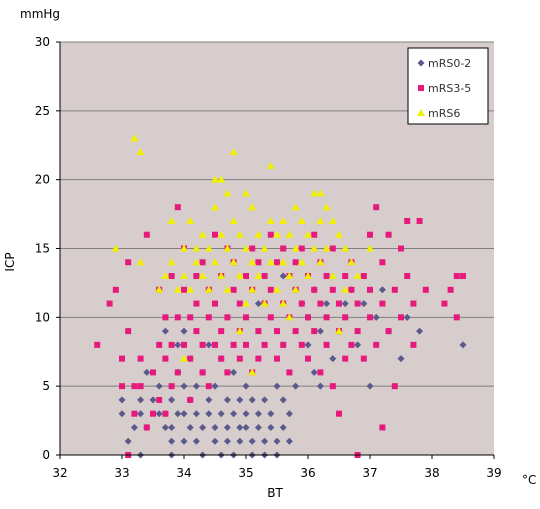 The image size is (540, 509). Describe the element at coordinates (421, 63) in the screenshot. I see `legend-marker-diamond` at that location.